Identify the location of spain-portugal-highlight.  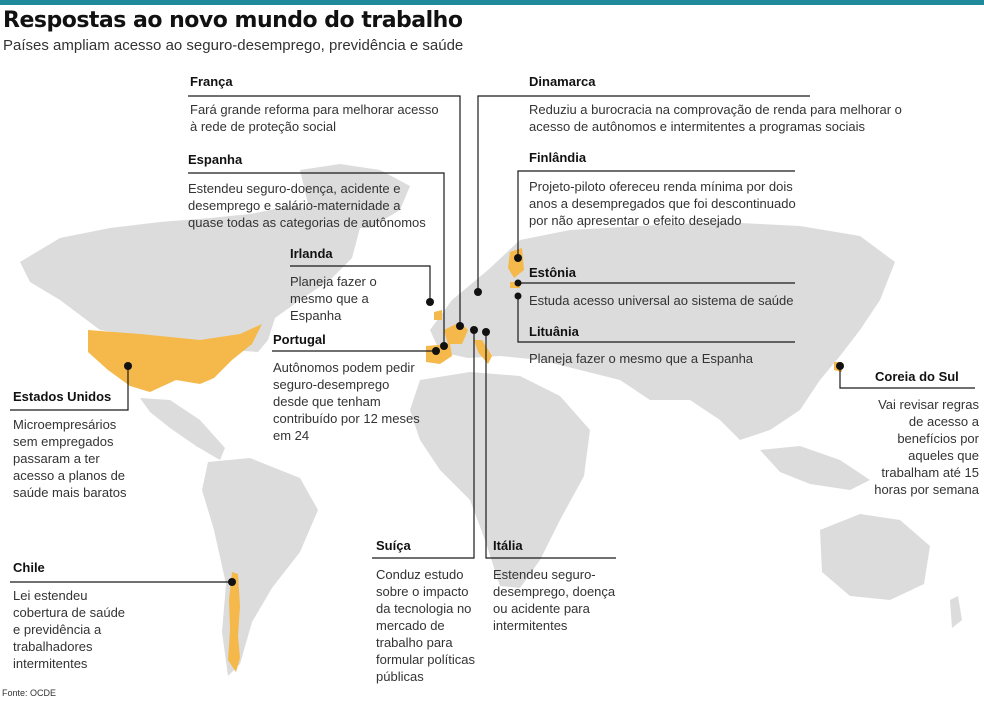
(439, 354).